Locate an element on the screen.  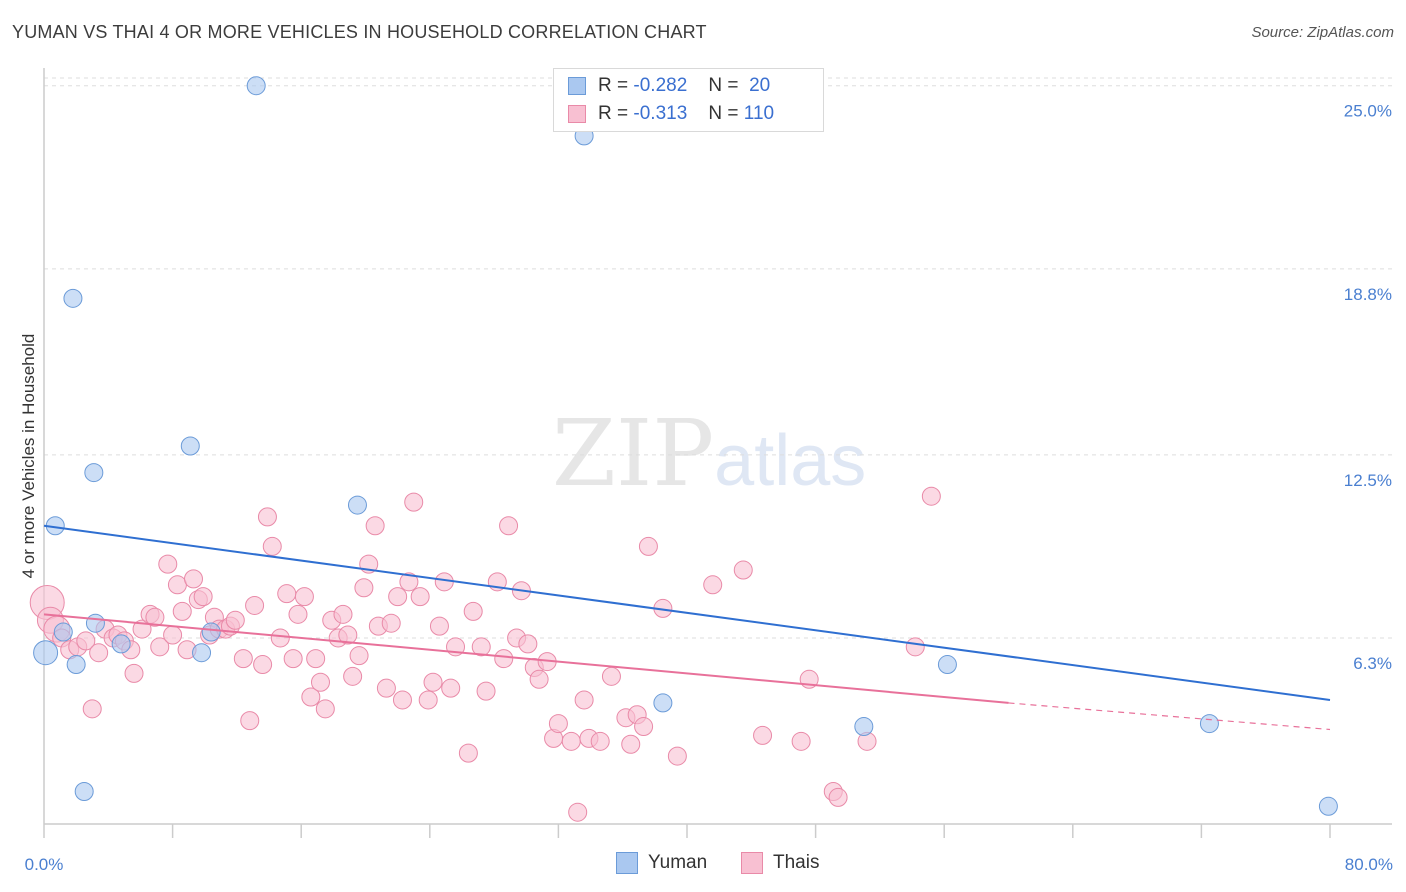
legend-r-label: R = is located at coordinates (613, 113).